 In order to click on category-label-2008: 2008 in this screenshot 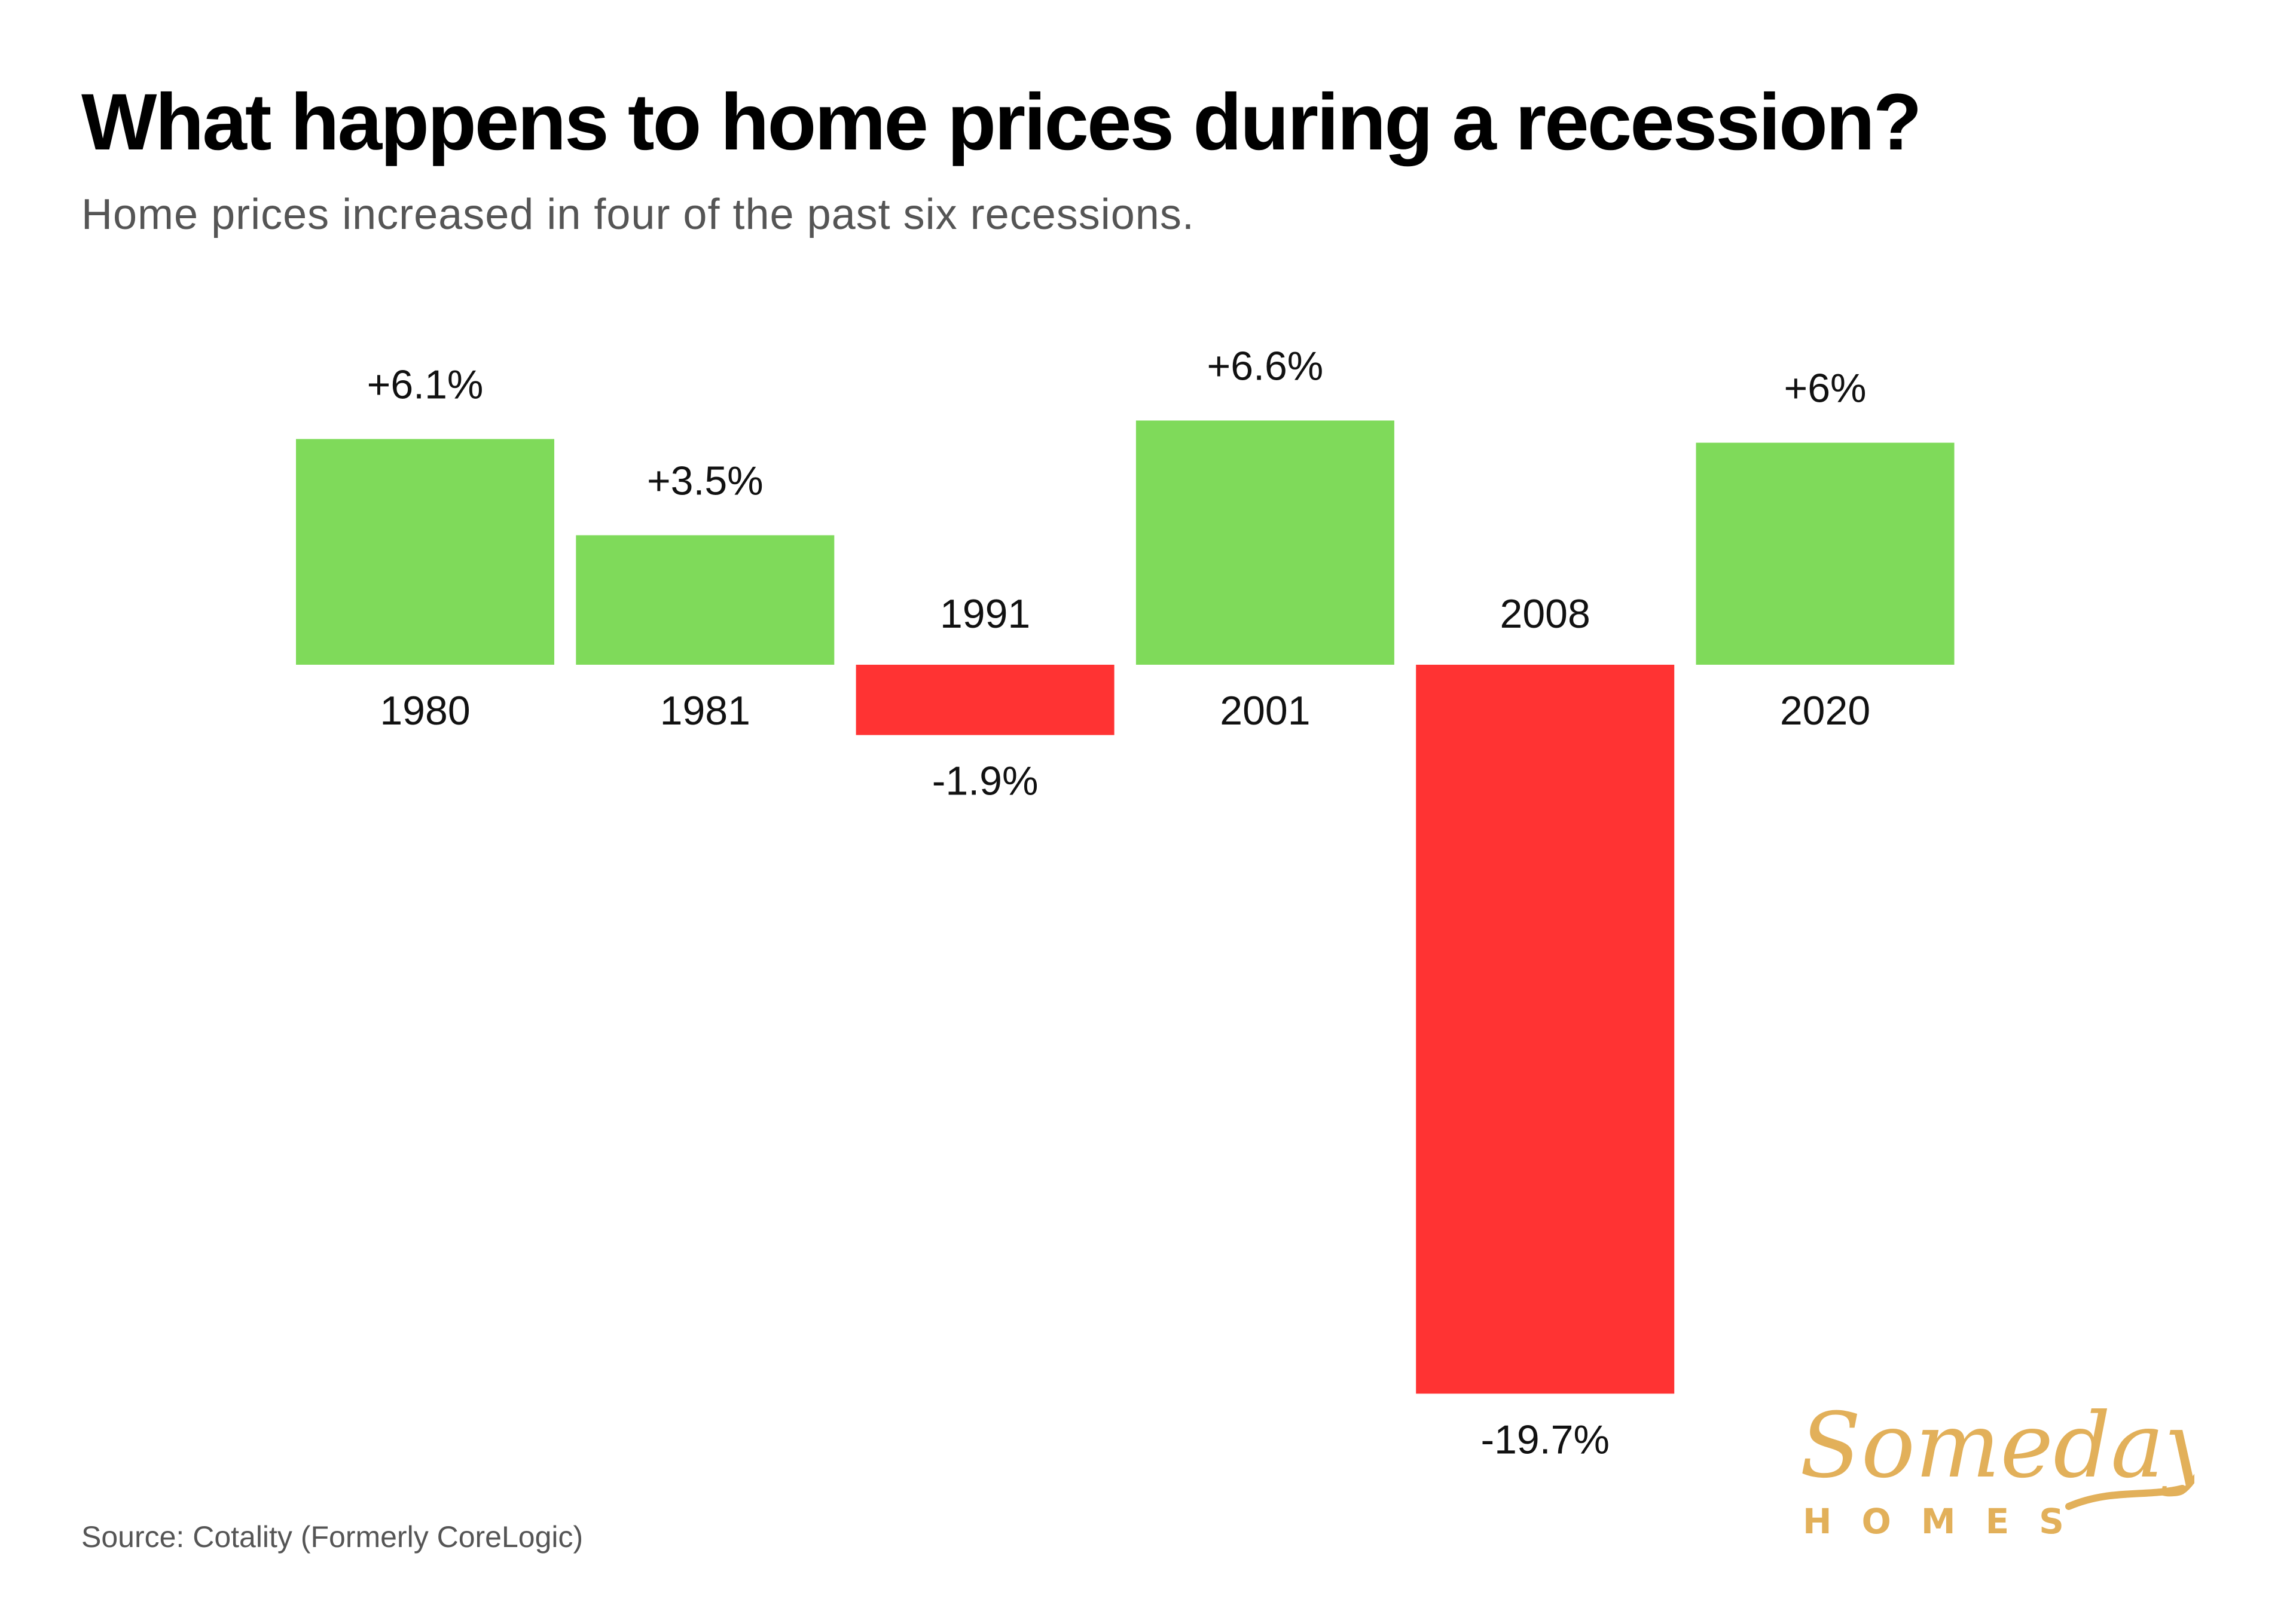, I will do `click(1545, 614)`.